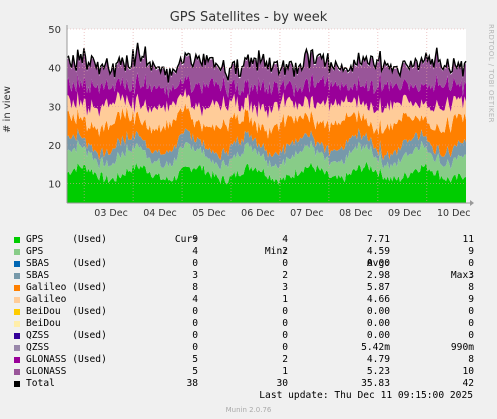 Image resolution: width=497 pixels, height=419 pixels. Describe the element at coordinates (66, 239) in the screenshot. I see `legend-series-name: GPS (Used)` at that location.